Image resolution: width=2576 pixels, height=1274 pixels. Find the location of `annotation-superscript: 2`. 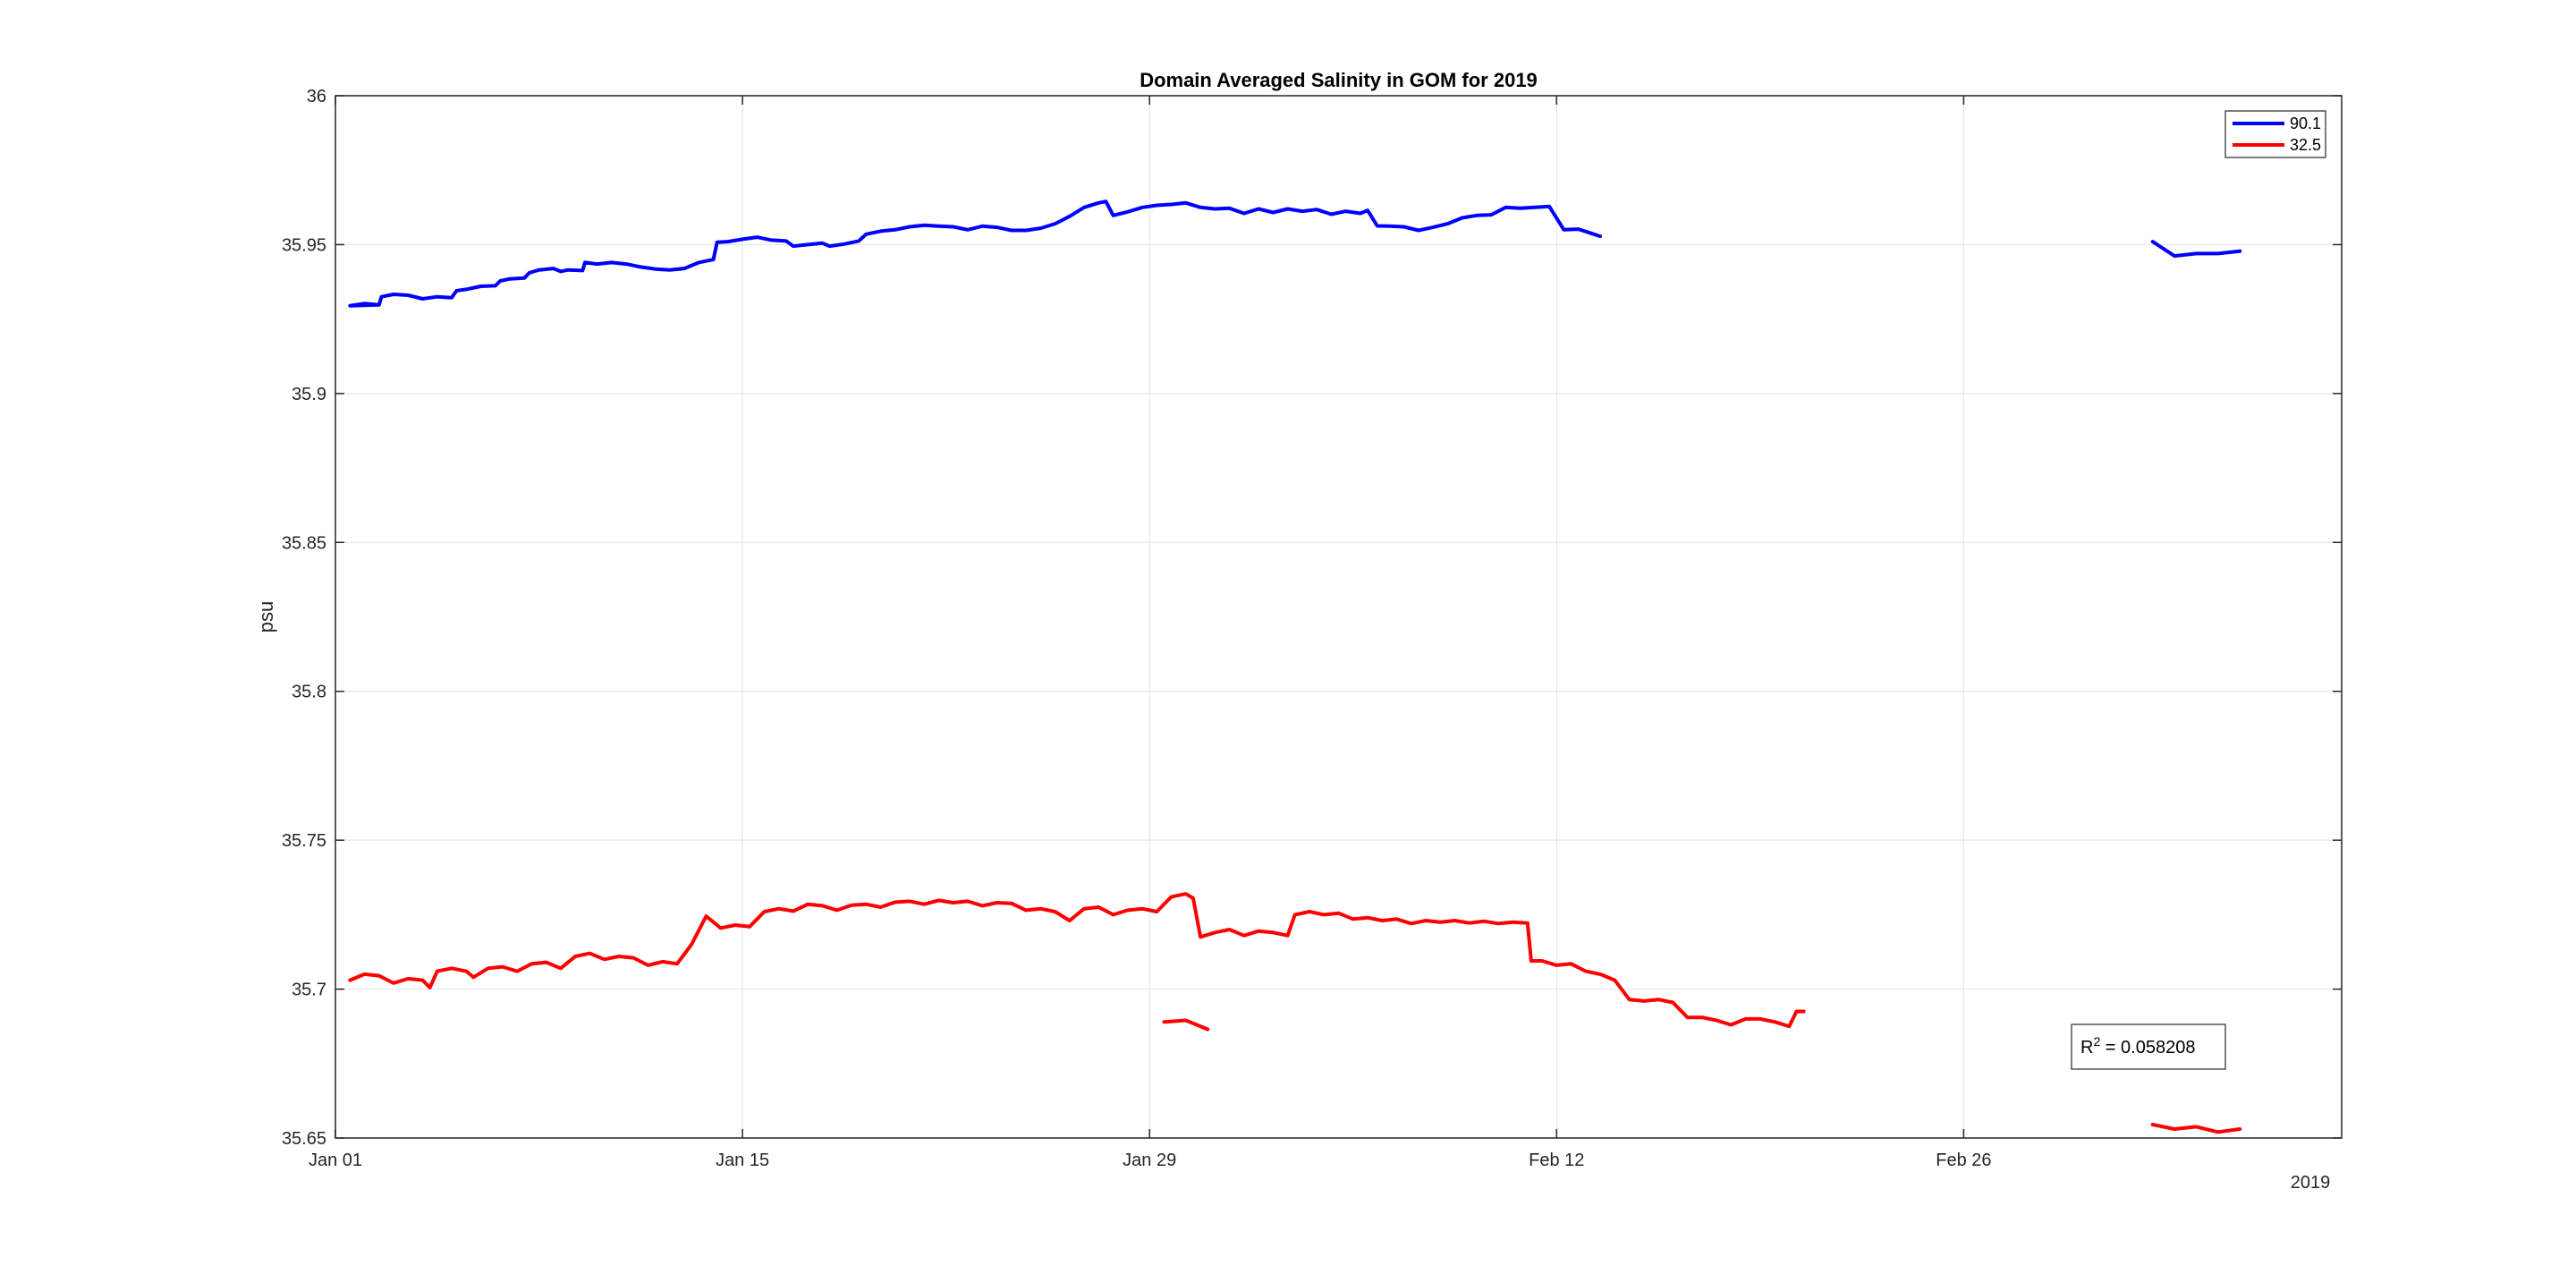

annotation-superscript: 2 is located at coordinates (2096, 1041).